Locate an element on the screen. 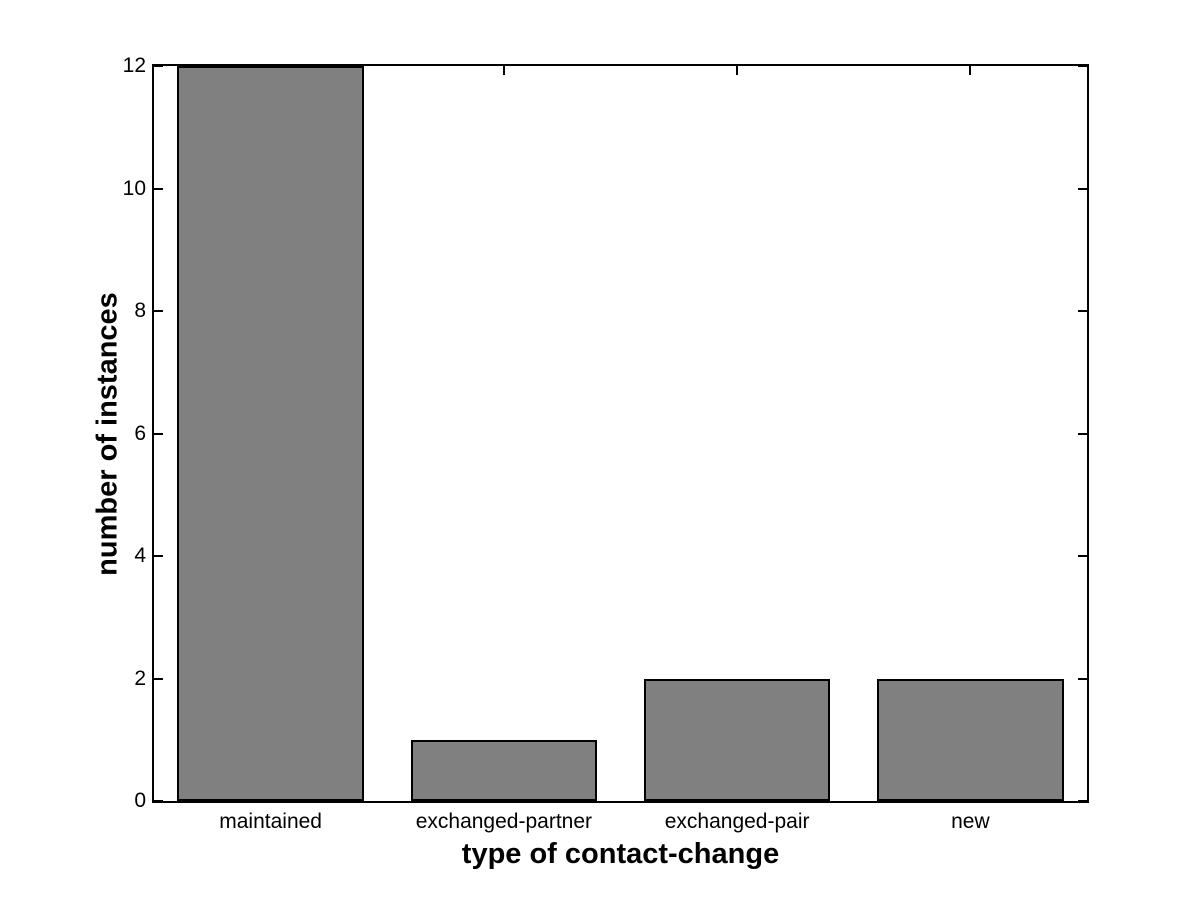 The image size is (1201, 901). y-tick-label: 8 is located at coordinates (140, 310).